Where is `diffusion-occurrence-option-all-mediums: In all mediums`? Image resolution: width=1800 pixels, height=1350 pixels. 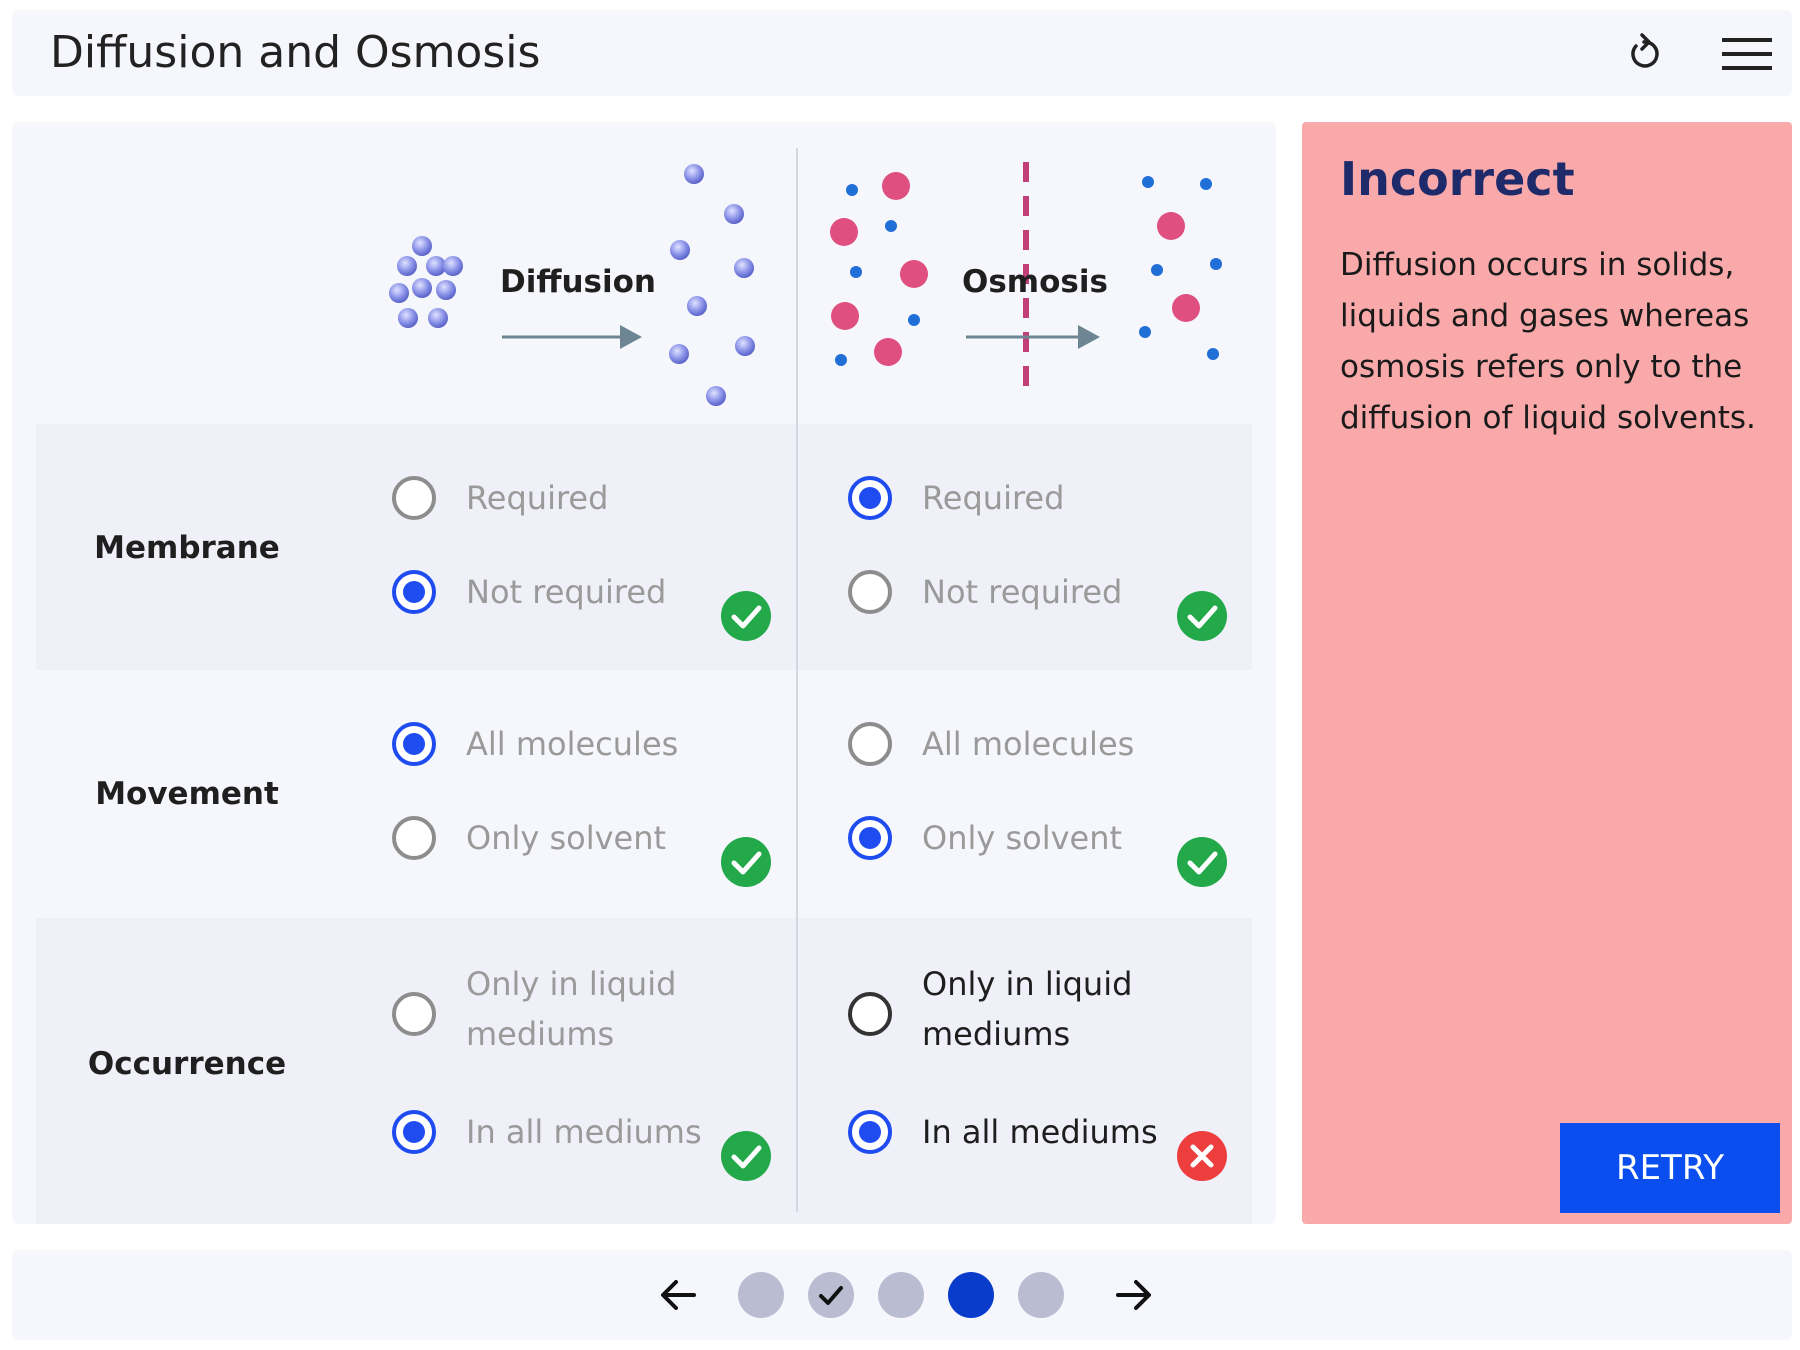
diffusion-occurrence-option-all-mediums: In all mediums is located at coordinates (547, 1133).